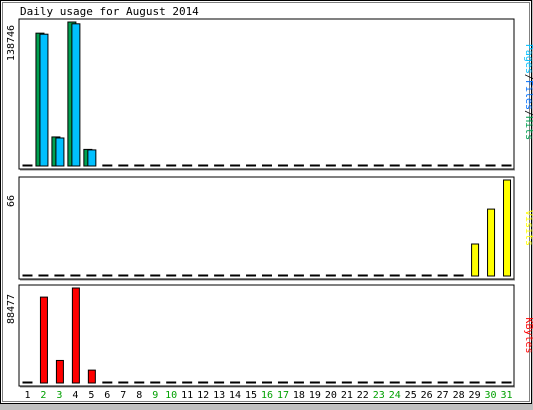 This screenshot has height=410, width=533. Describe the element at coordinates (11, 309) in the screenshot. I see `y-max-label-kbytes: 88477` at that location.